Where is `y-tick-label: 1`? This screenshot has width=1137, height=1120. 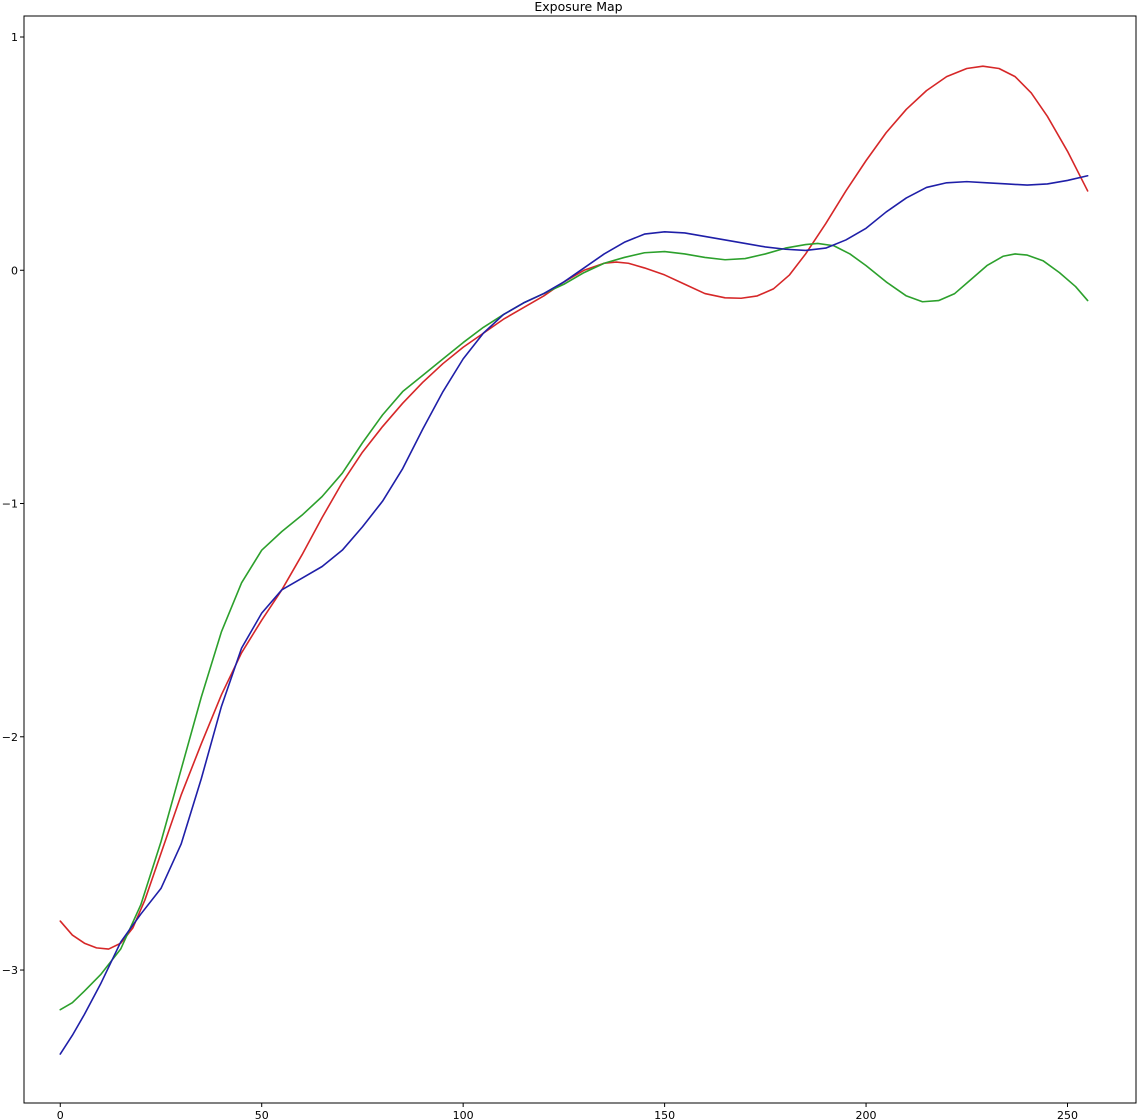 y-tick-label: 1 is located at coordinates (14, 37).